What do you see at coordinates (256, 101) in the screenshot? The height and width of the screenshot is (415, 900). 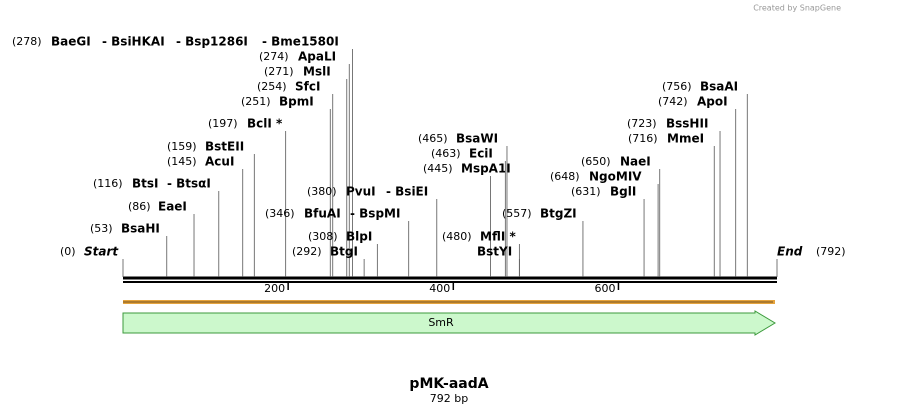 I see `site-position: (251)` at bounding box center [256, 101].